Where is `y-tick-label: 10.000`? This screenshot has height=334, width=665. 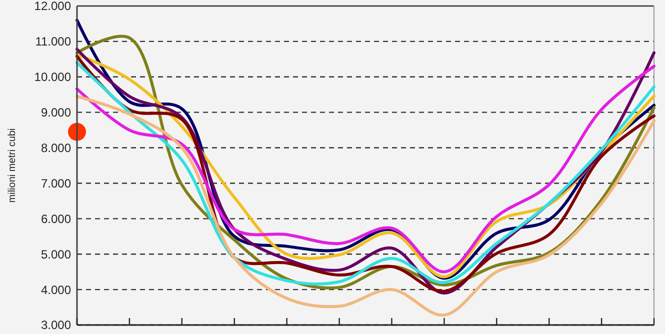 y-tick-label: 10.000 is located at coordinates (53, 77).